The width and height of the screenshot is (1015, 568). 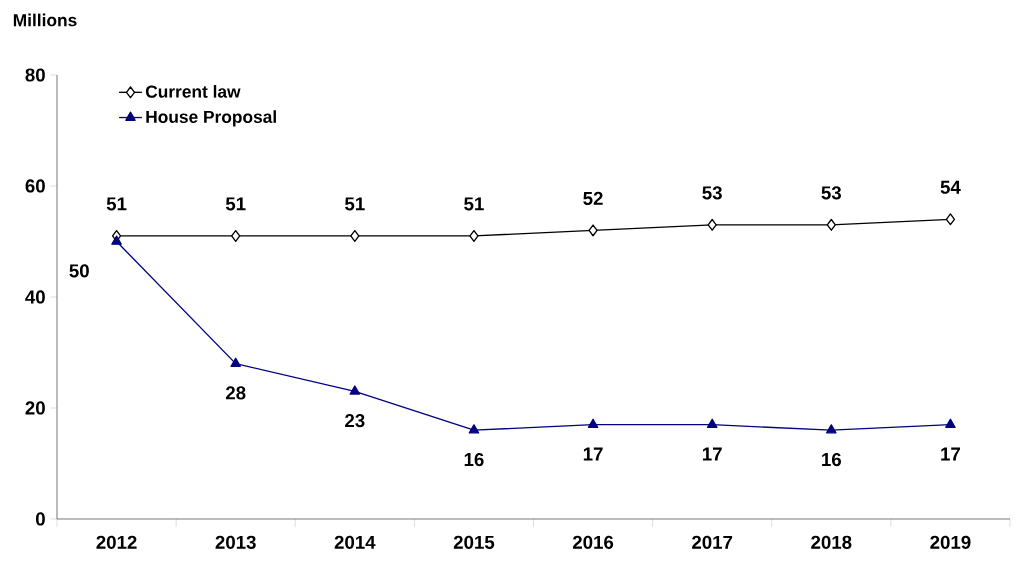 I want to click on x-tick-label: 2017, so click(x=712, y=542).